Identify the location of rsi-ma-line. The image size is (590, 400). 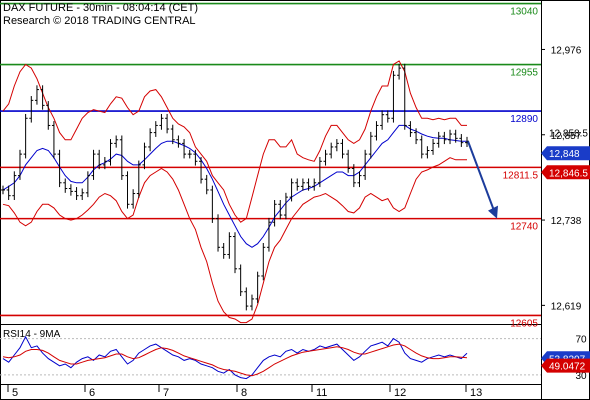
(235, 360).